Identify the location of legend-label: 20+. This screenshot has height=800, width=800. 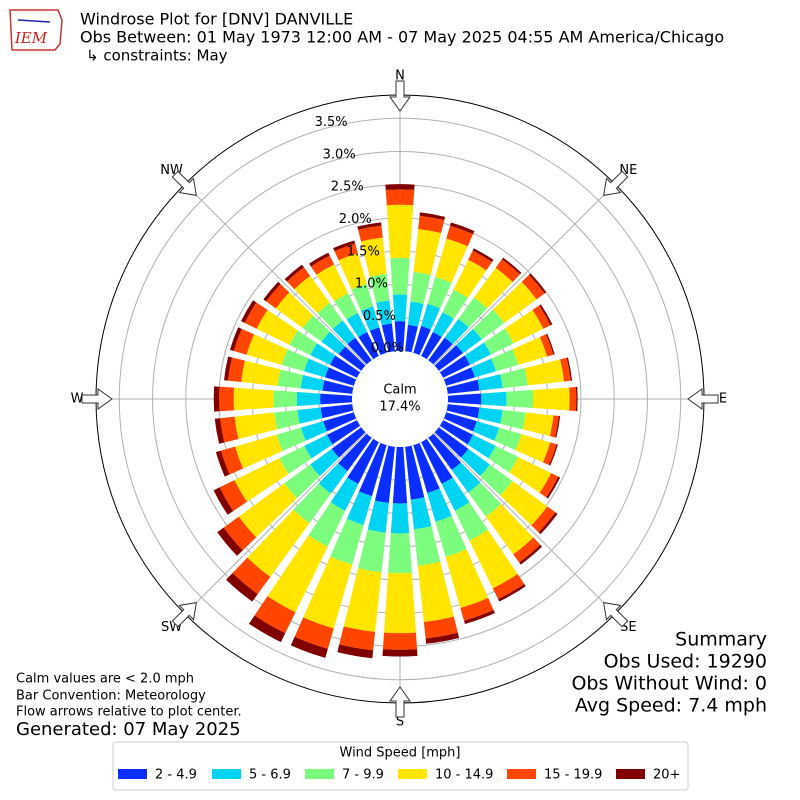
(666, 775).